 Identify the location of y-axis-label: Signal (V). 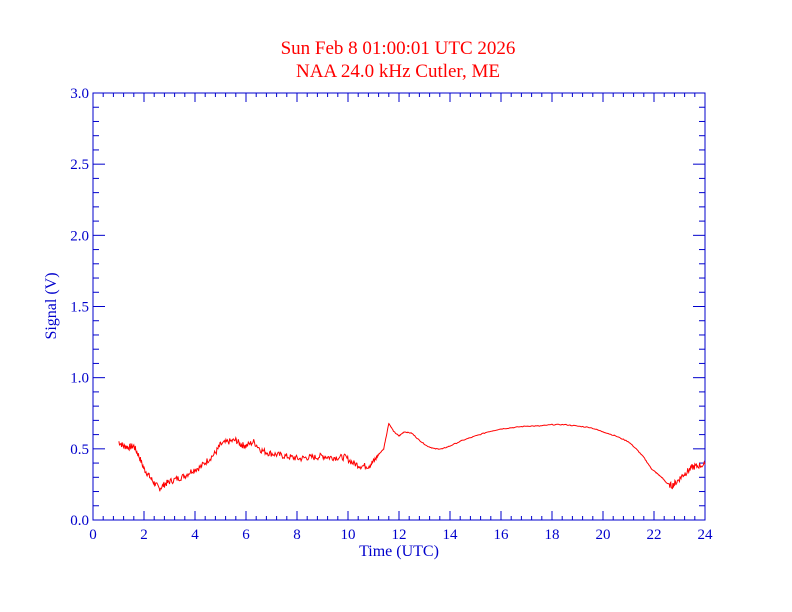
(51, 305).